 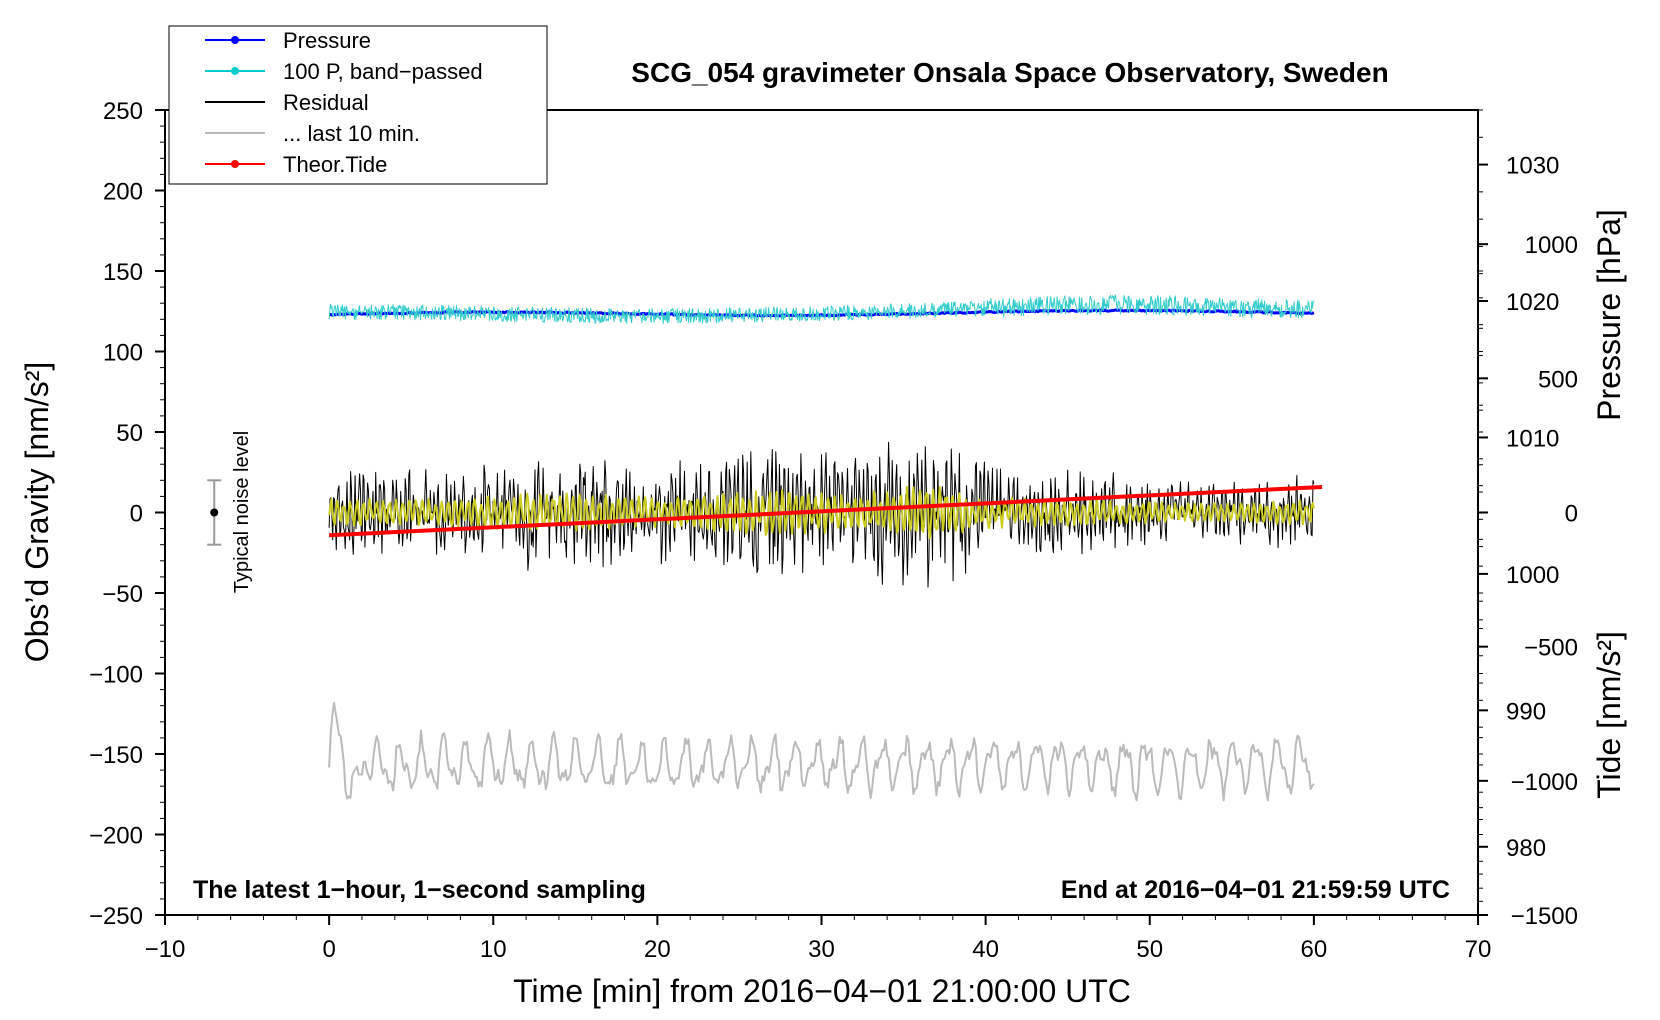 I want to click on y-axis-tide-title: Tide [nm/s²], so click(x=1609, y=715).